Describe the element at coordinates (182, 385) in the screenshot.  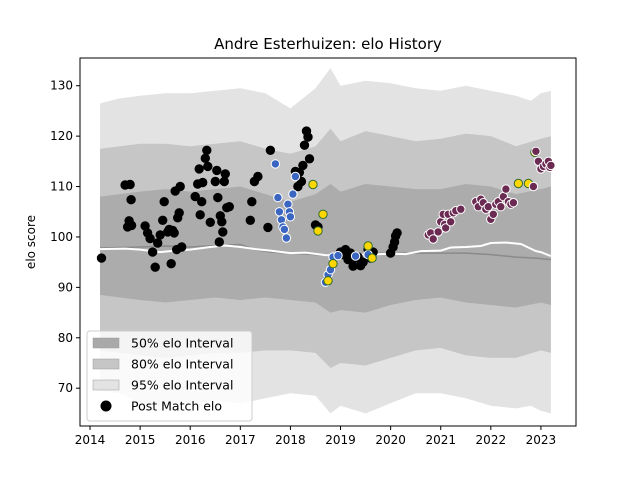
I see `legend-label: 95% elo Interval` at that location.